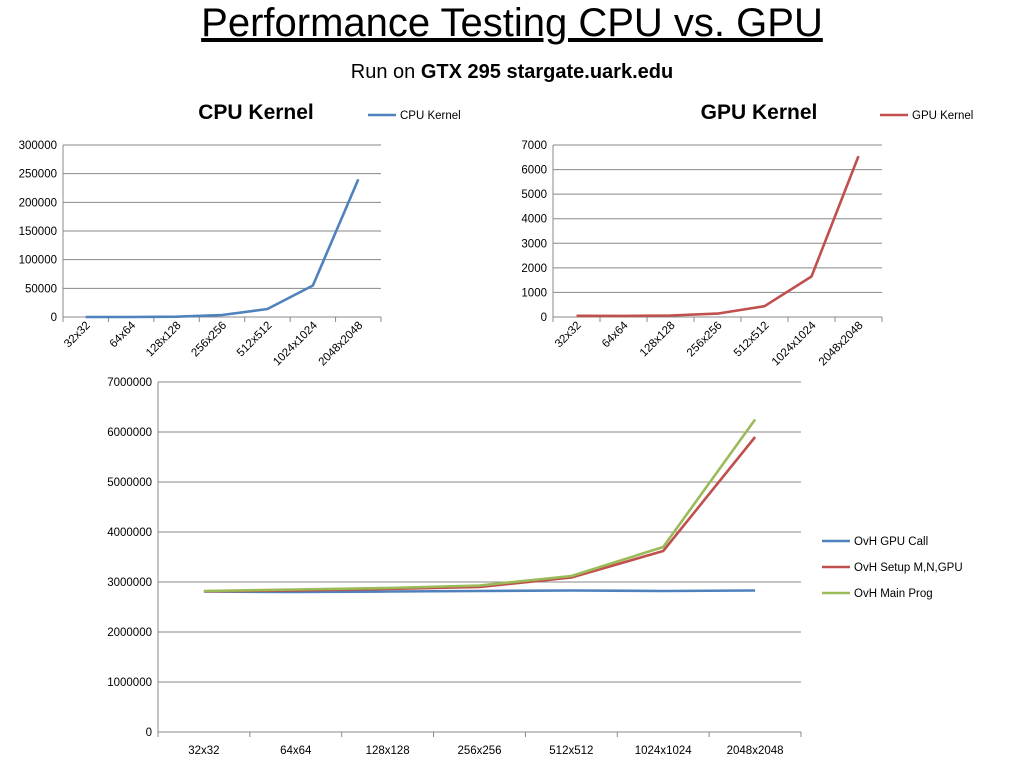 The image size is (1024, 768). Describe the element at coordinates (256, 112) in the screenshot. I see `chart-title: CPU Kernel` at that location.